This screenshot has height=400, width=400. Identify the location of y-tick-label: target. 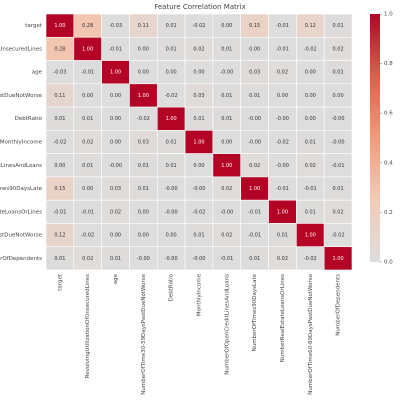
(34, 26).